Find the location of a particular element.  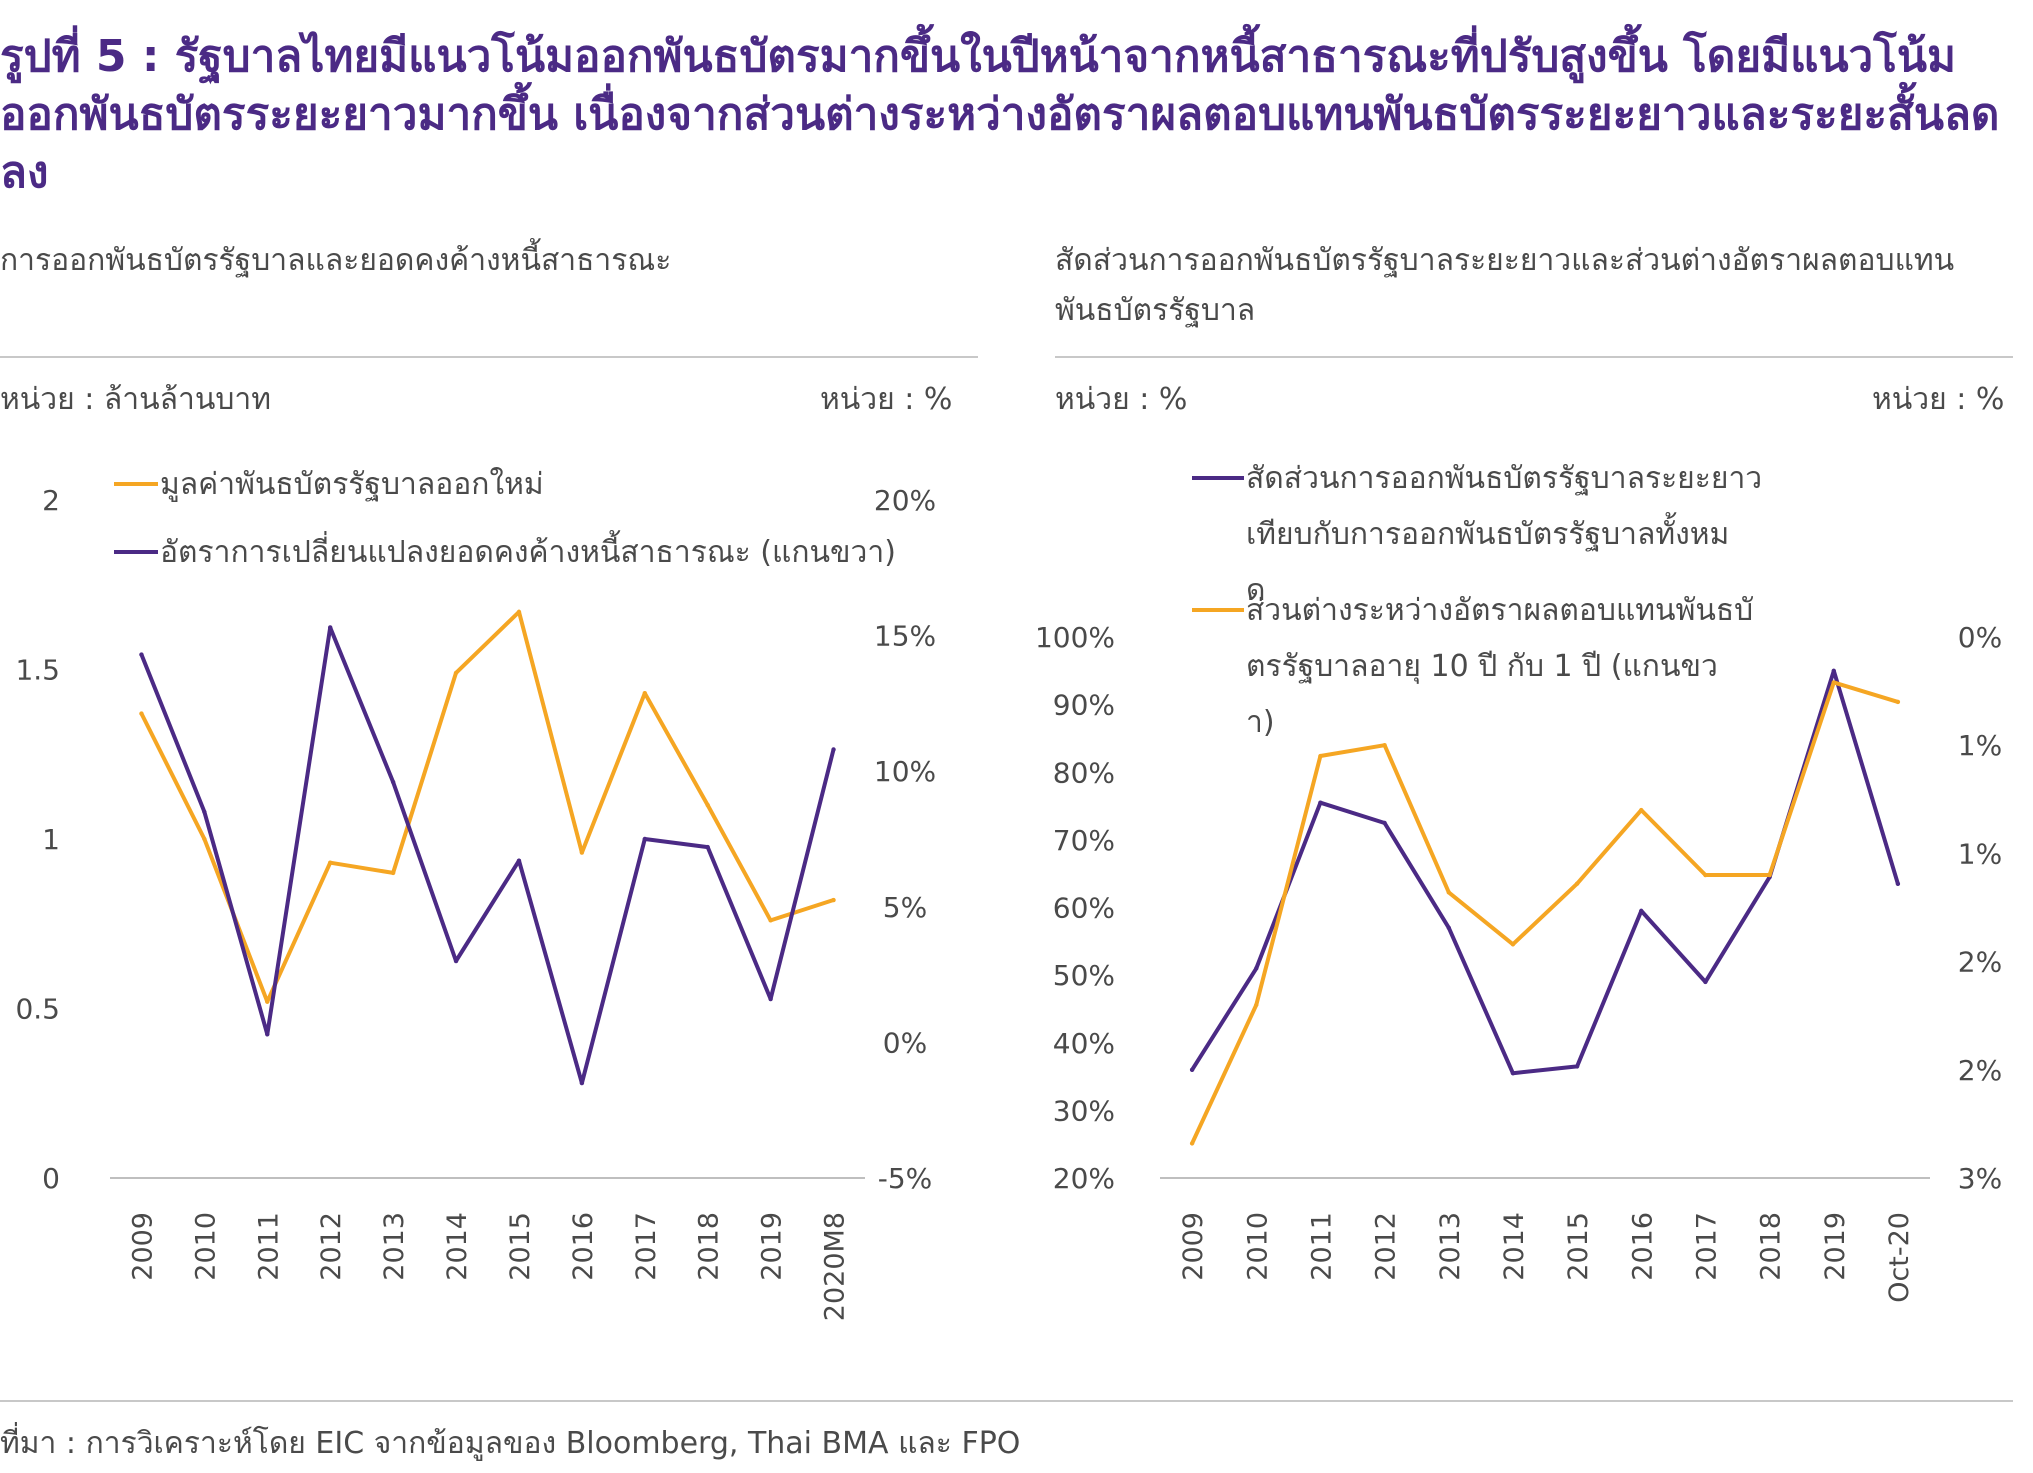

left-x-tick-label: 2013 is located at coordinates (394, 1246).